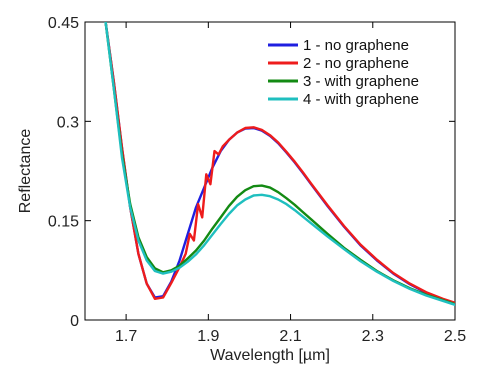 Image resolution: width=478 pixels, height=368 pixels. Describe the element at coordinates (63, 222) in the screenshot. I see `y-tick-label: 0.15` at that location.